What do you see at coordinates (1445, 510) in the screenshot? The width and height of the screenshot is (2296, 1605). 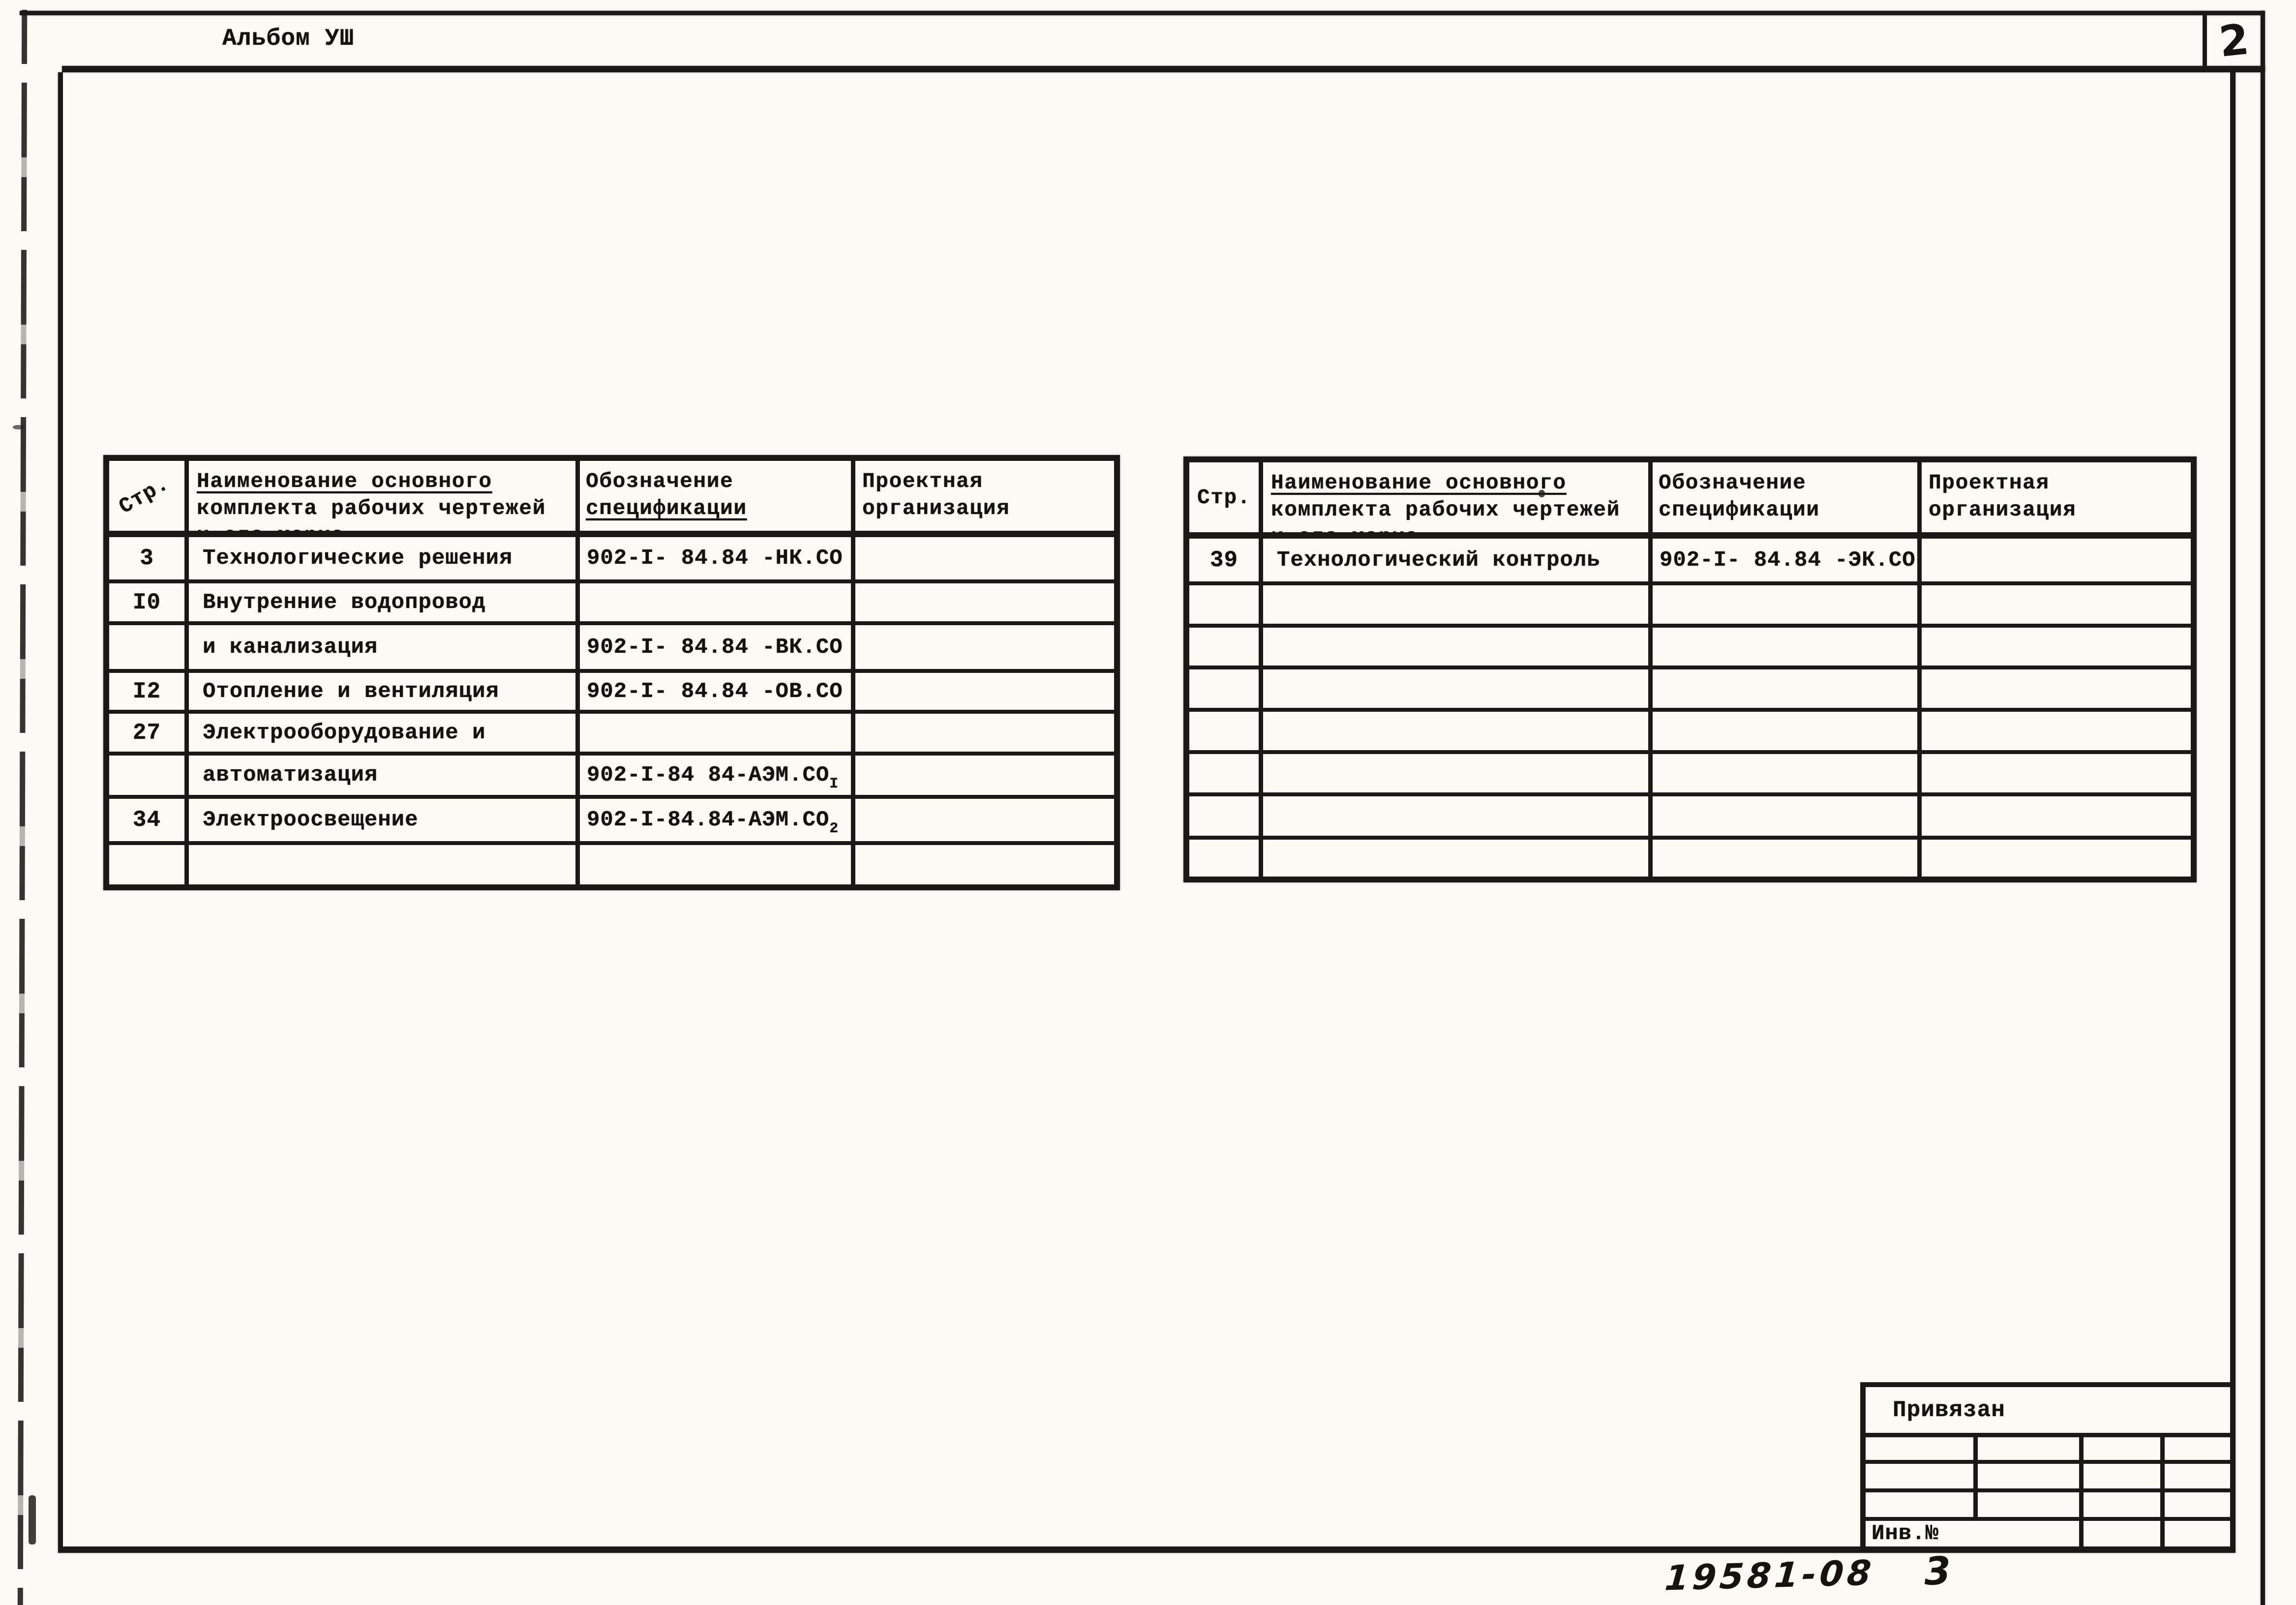 I see `column-header-name-line: комплекта рабочих чертежей` at bounding box center [1445, 510].